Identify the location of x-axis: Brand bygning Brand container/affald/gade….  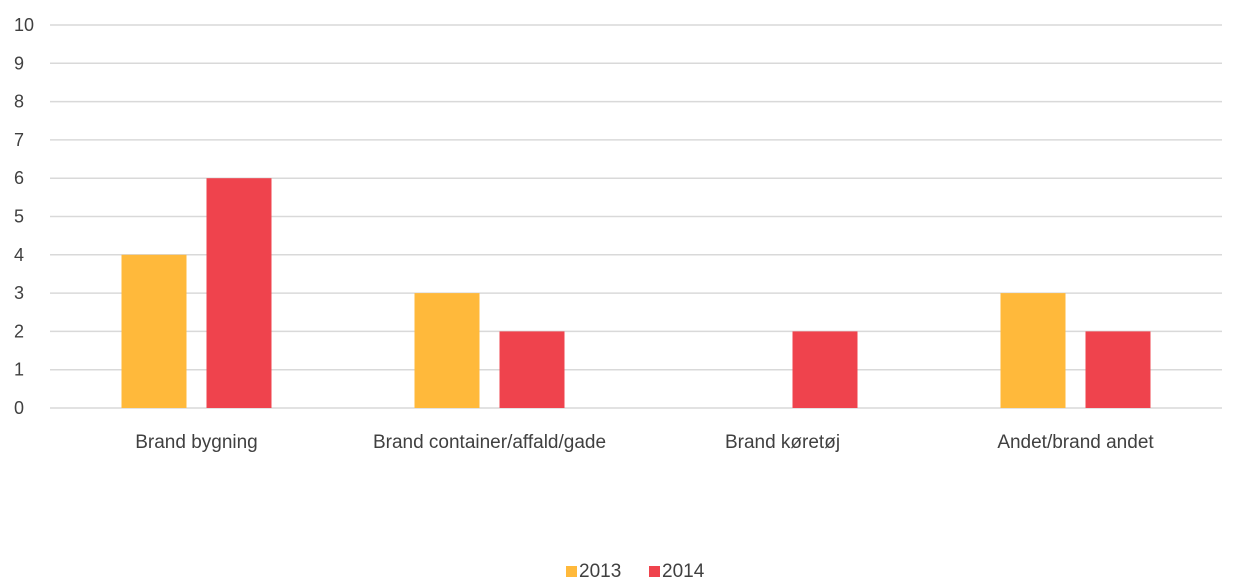
(644, 442).